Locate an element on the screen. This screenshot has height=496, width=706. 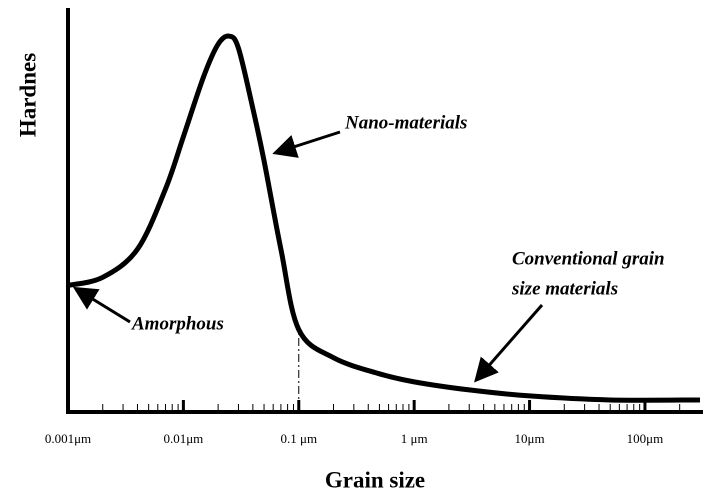
annotation: Nano-materials is located at coordinates (405, 122).